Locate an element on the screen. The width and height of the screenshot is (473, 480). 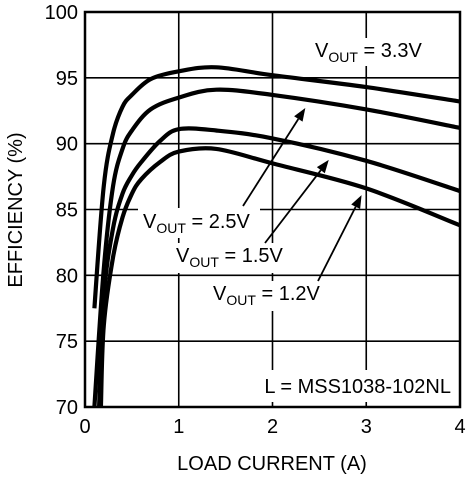
y-tick-label: 80 is located at coordinates (67, 276).